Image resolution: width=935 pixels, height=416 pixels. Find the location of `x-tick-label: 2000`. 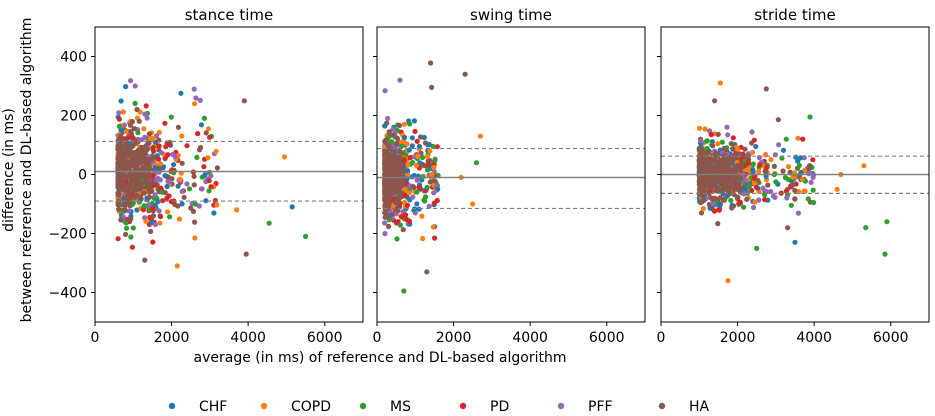

x-tick-label: 2000 is located at coordinates (454, 338).